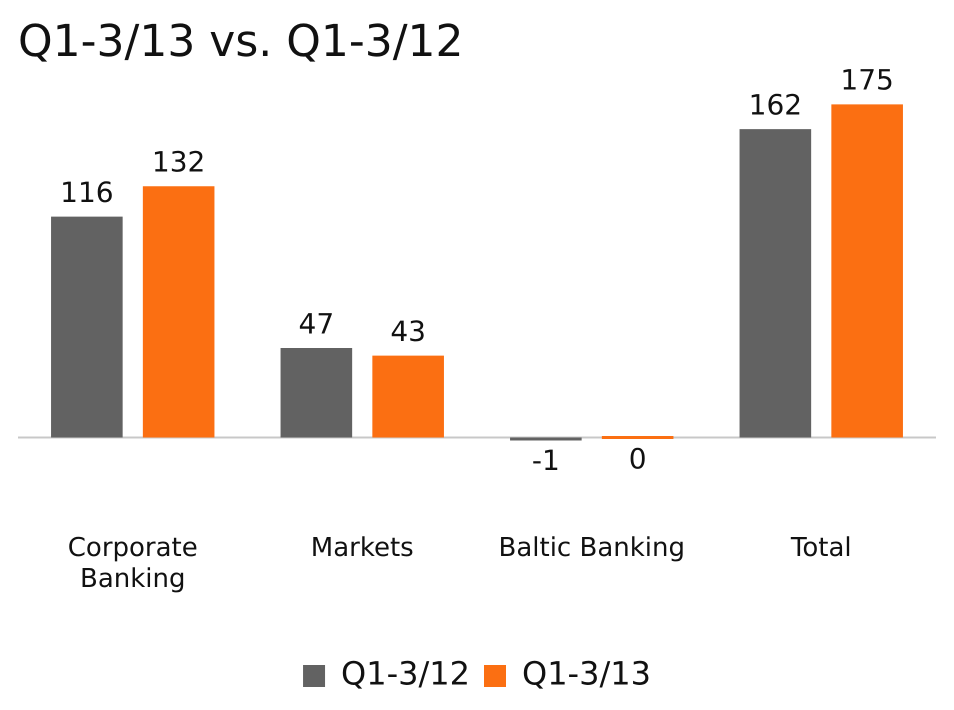 The height and width of the screenshot is (710, 954). What do you see at coordinates (546, 460) in the screenshot?
I see `data-label: -1` at bounding box center [546, 460].